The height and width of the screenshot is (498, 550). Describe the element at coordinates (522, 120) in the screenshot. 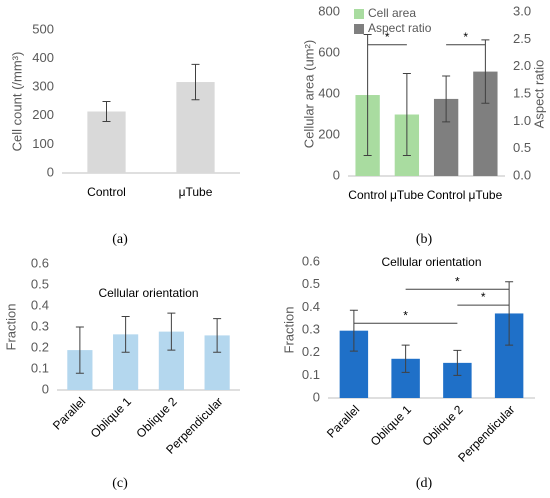

I see `y-tick-label: 1.0` at that location.